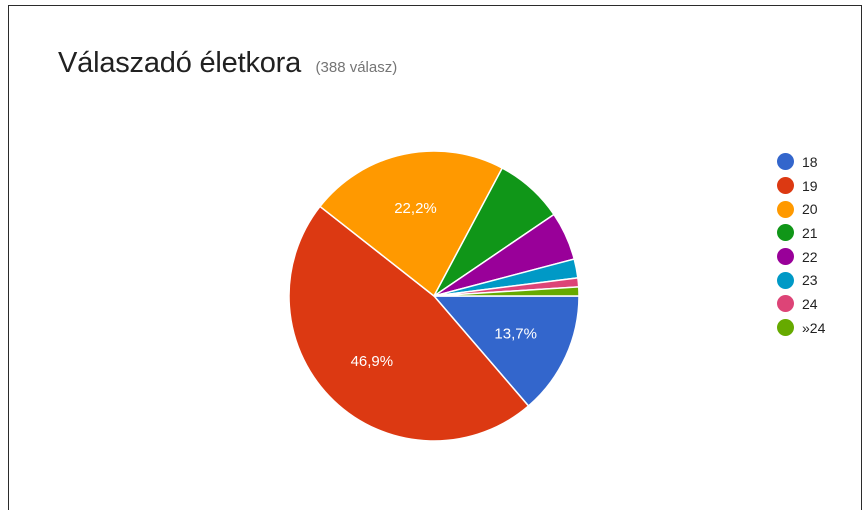 The width and height of the screenshot is (867, 510). I want to click on legend-item: 24, so click(812, 304).